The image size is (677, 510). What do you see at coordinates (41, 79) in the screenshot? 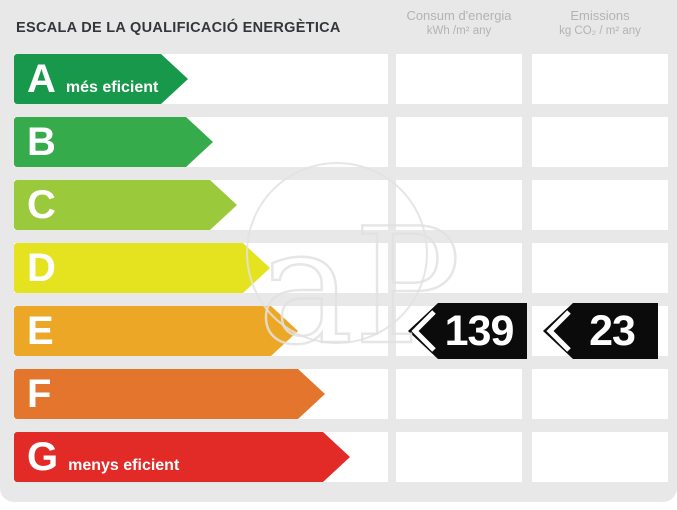
I see `band-letter: A` at bounding box center [41, 79].